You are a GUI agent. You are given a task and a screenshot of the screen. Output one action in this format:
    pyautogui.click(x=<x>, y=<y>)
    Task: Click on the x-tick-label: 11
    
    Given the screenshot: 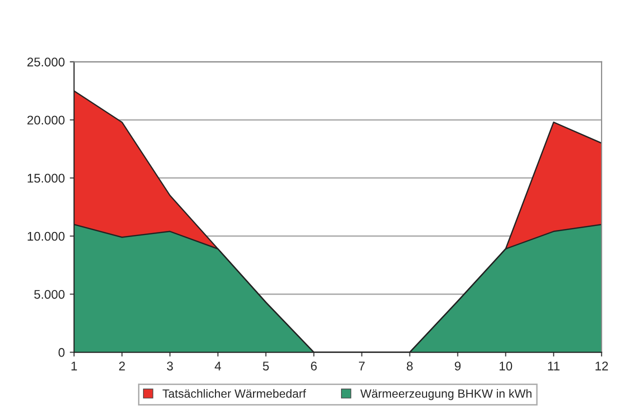 What is the action you would take?
    pyautogui.click(x=554, y=366)
    